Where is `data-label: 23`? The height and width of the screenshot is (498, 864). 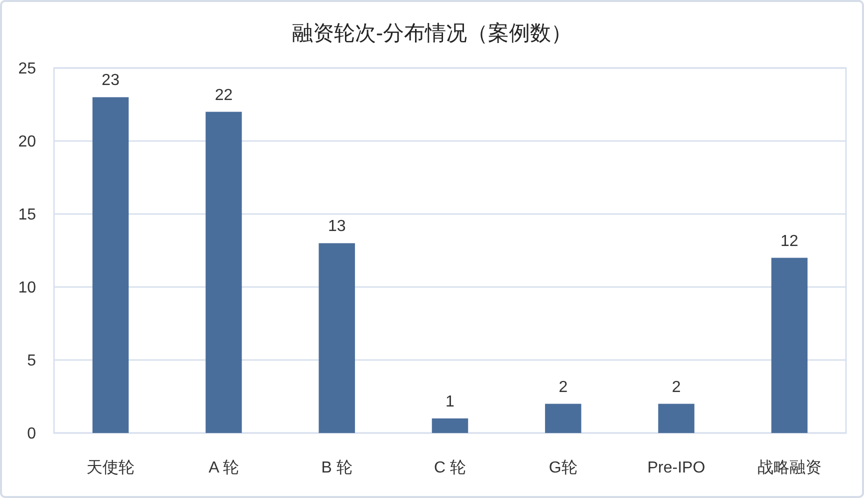
data-label: 23 is located at coordinates (111, 81).